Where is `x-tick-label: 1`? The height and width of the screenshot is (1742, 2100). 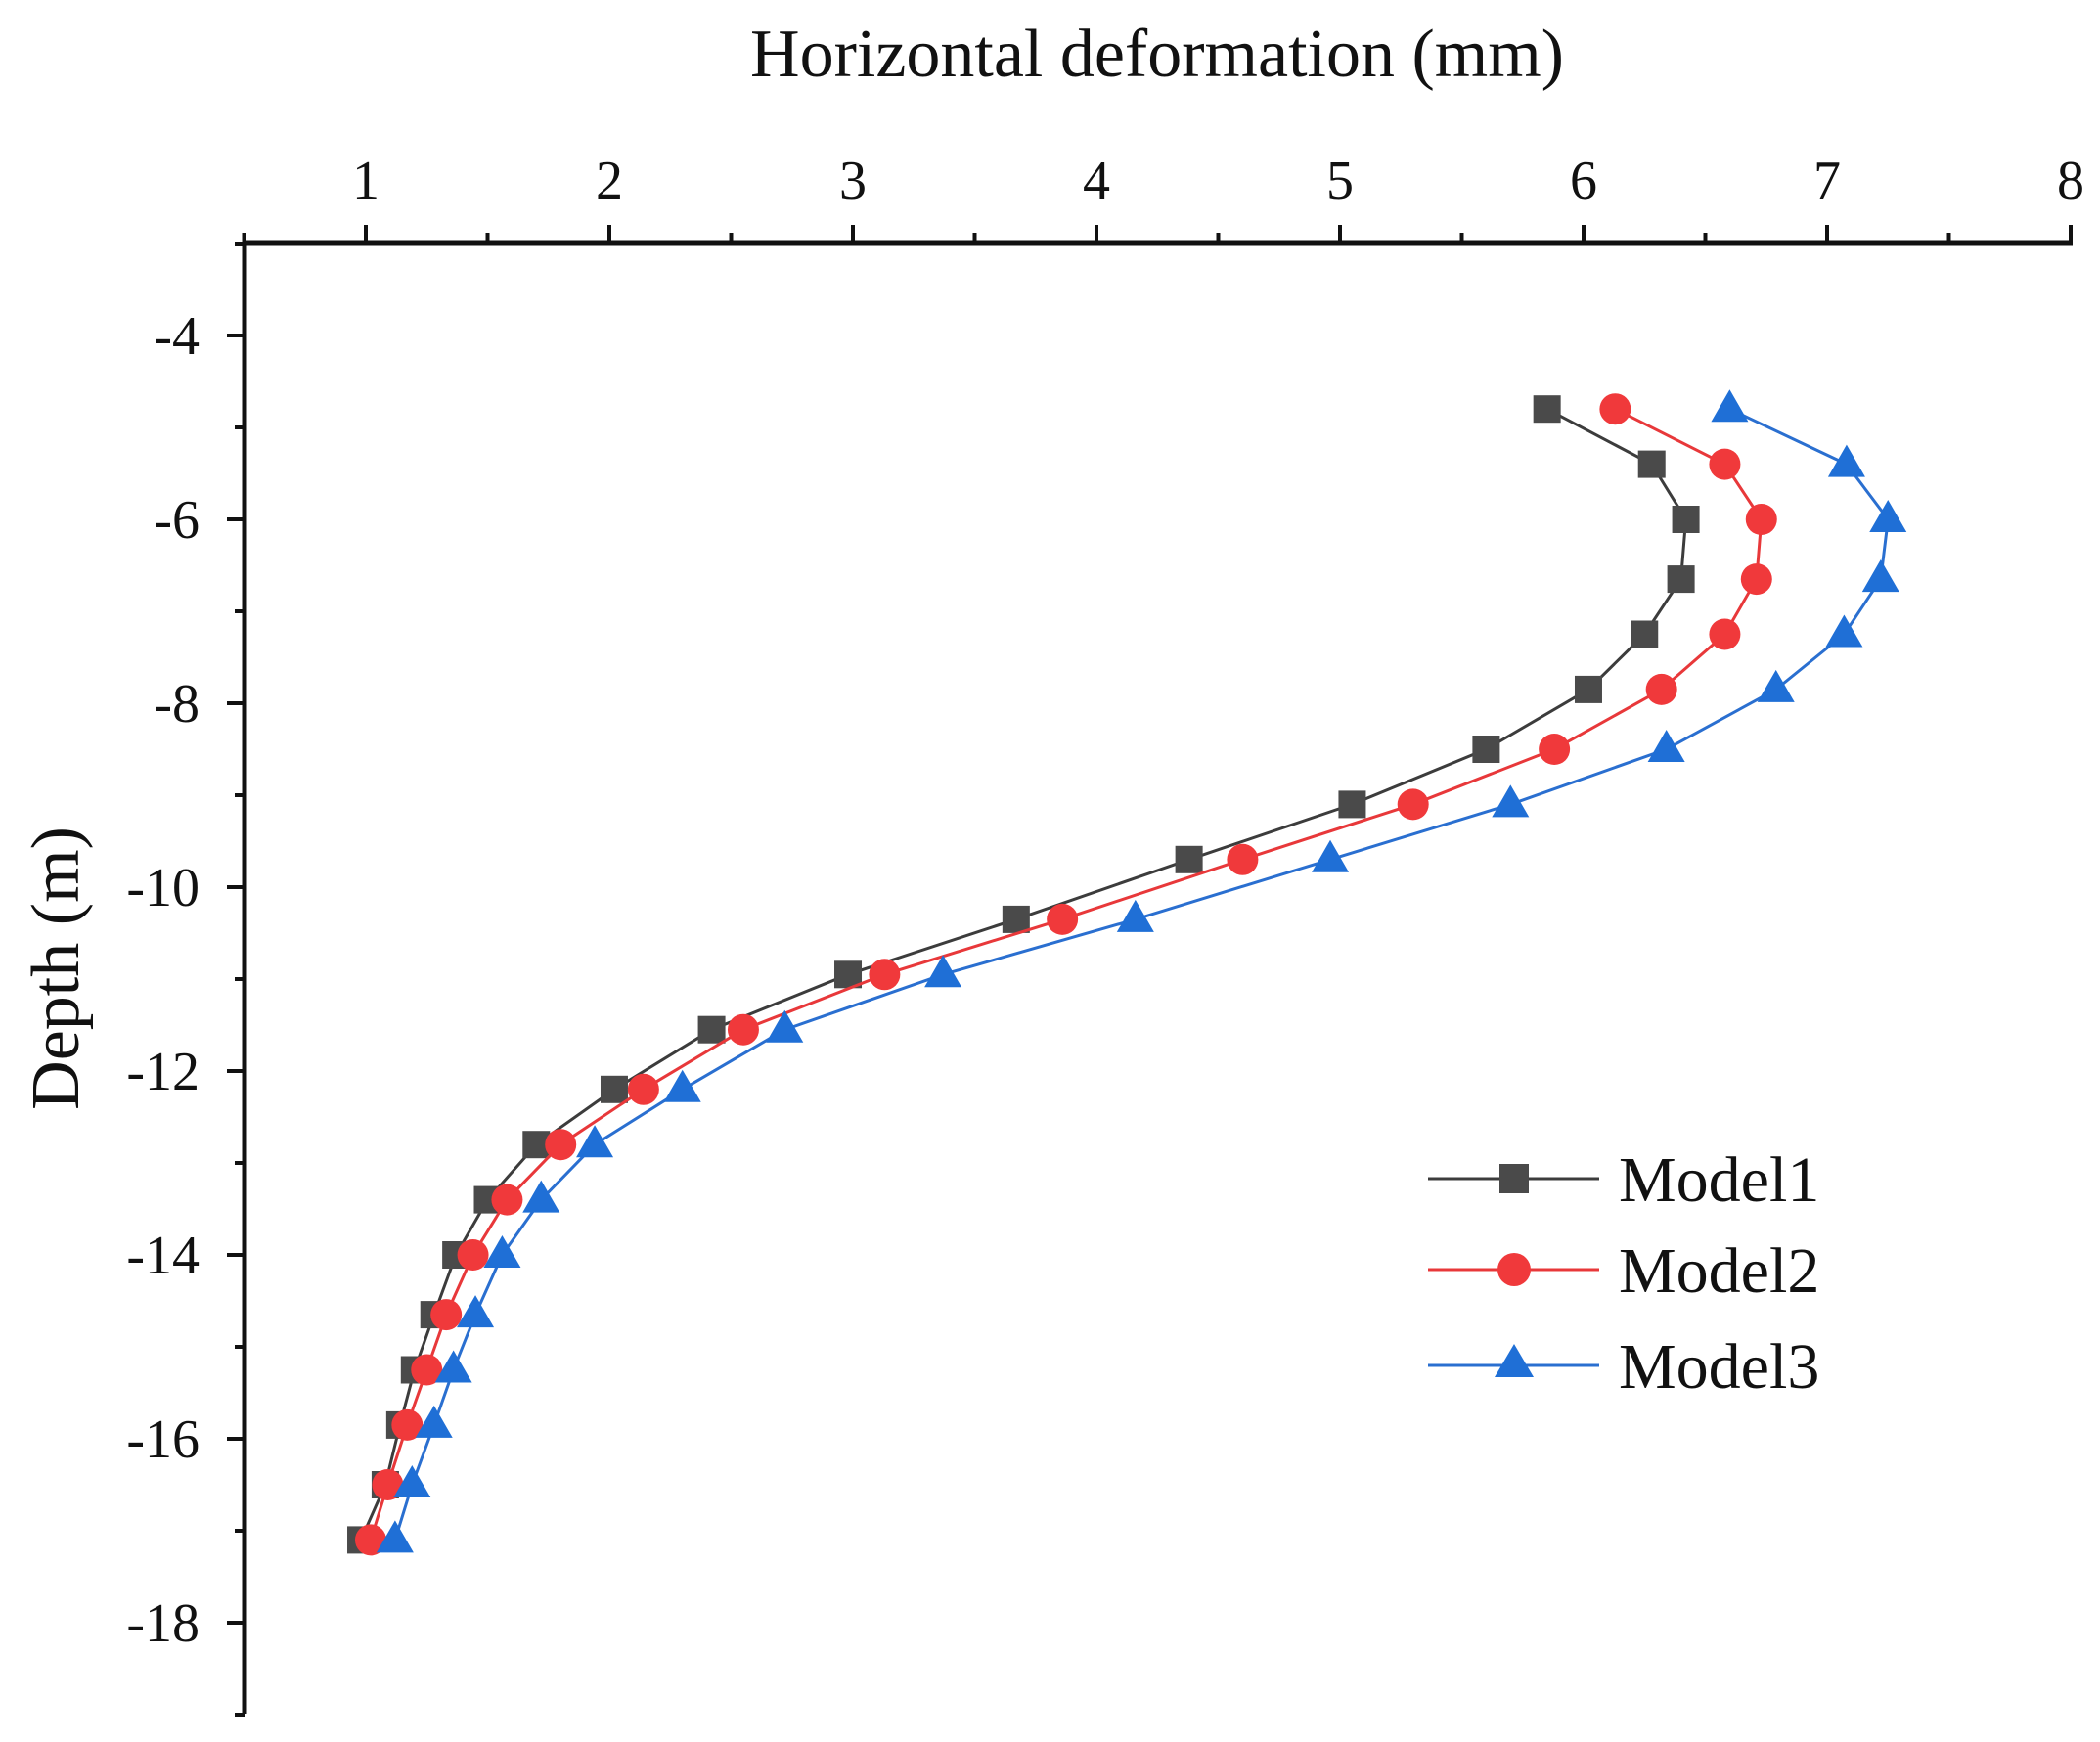 x-tick-label: 1 is located at coordinates (366, 181).